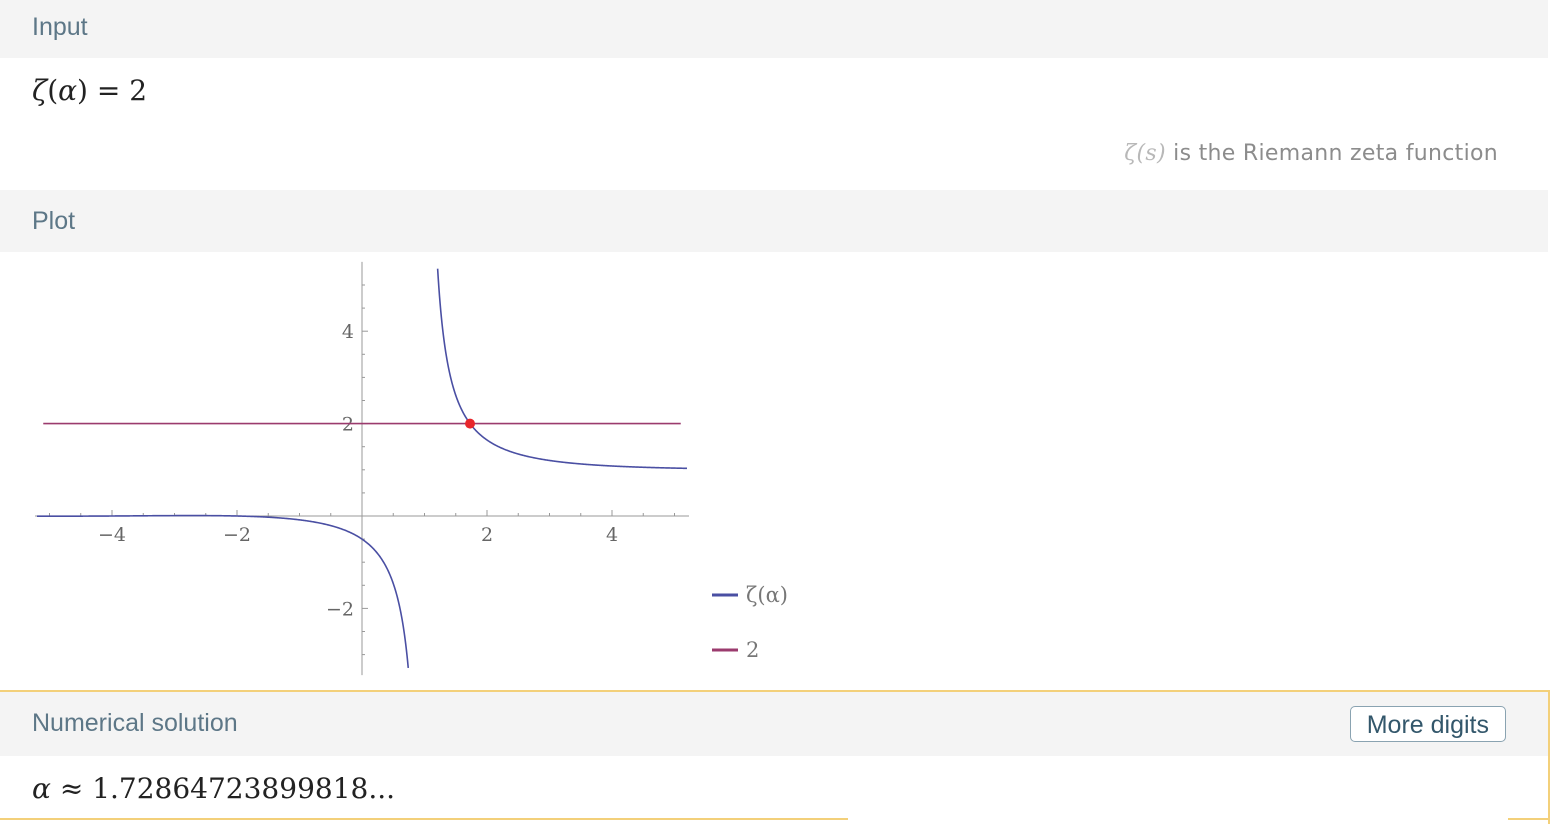 The image size is (1558, 824). Describe the element at coordinates (562, 369) in the screenshot. I see `zeta-curve-right-branch` at that location.